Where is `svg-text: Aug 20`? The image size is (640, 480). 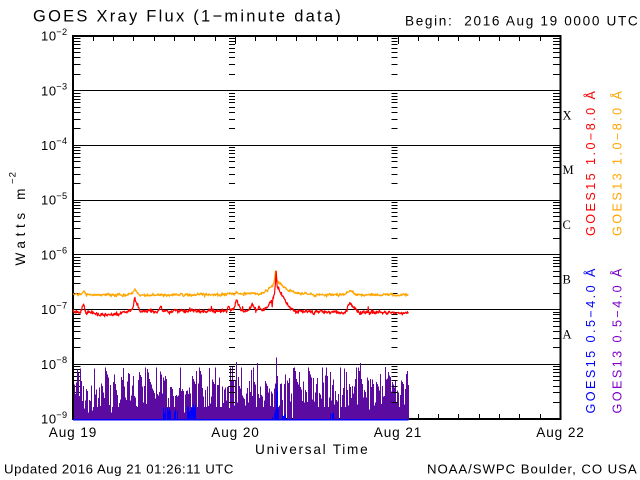 svg-text: Aug 20 is located at coordinates (235, 432).